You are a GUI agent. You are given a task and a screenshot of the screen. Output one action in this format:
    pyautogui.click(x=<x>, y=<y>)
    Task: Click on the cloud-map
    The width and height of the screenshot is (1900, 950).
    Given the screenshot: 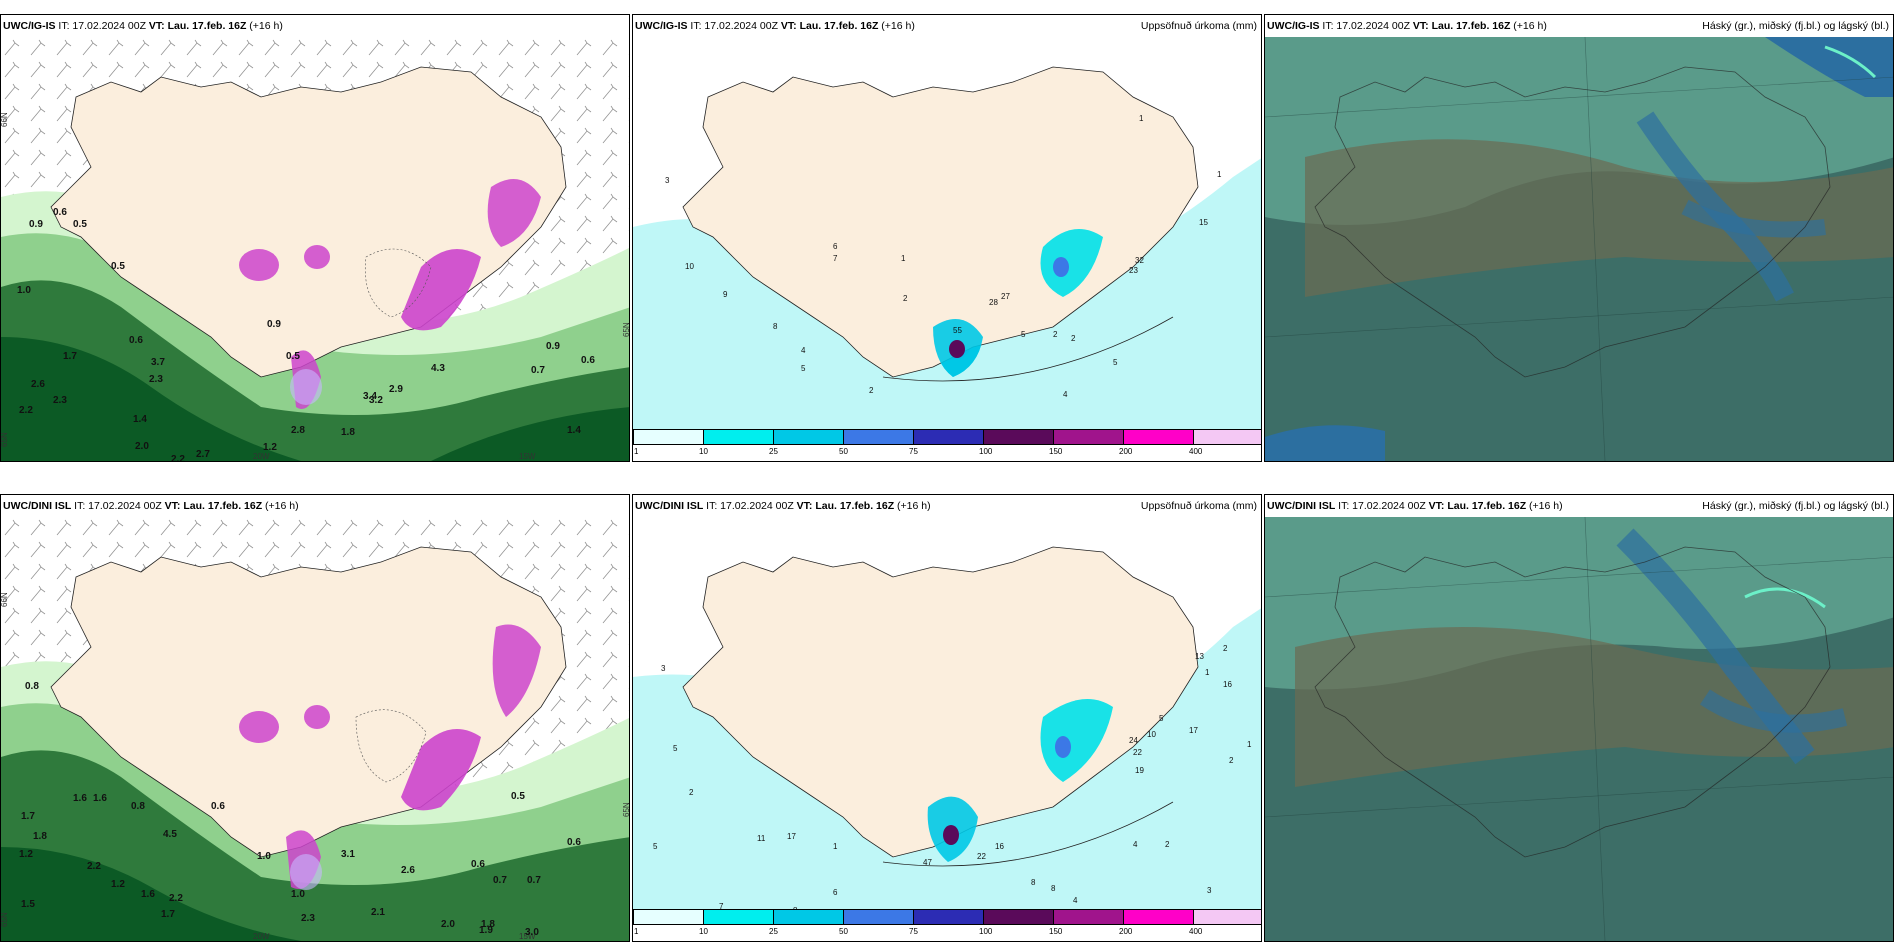 What is the action you would take?
    pyautogui.click(x=1579, y=729)
    